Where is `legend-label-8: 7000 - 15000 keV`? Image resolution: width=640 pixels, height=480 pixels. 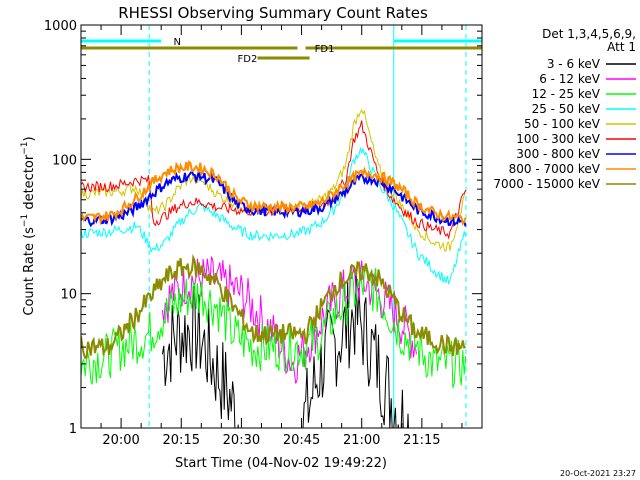 legend-label-8: 7000 - 15000 keV is located at coordinates (546, 184).